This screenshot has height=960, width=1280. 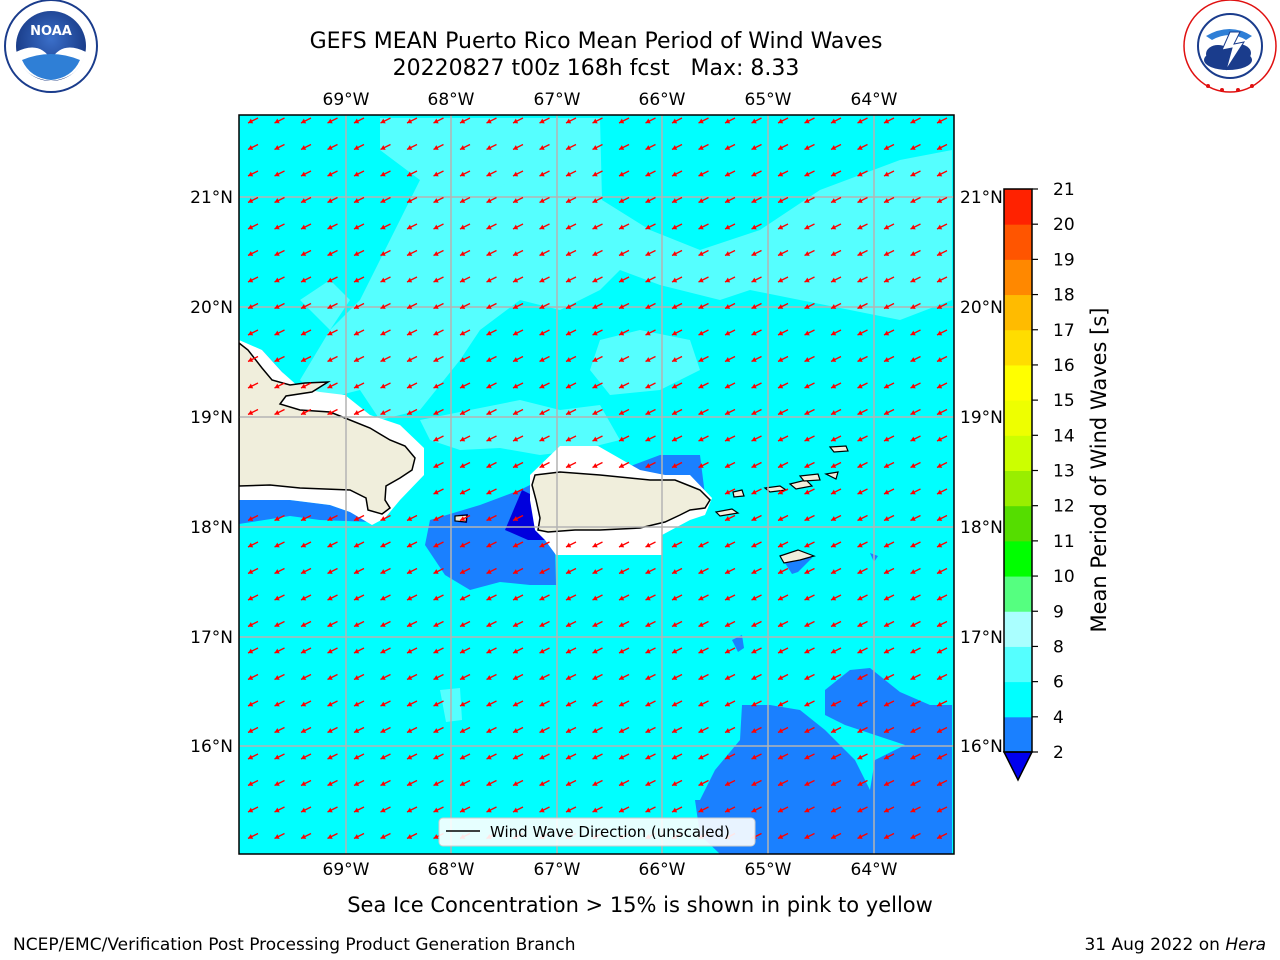 I want to click on colorbar-tick-label: 18, so click(x=1064, y=296).